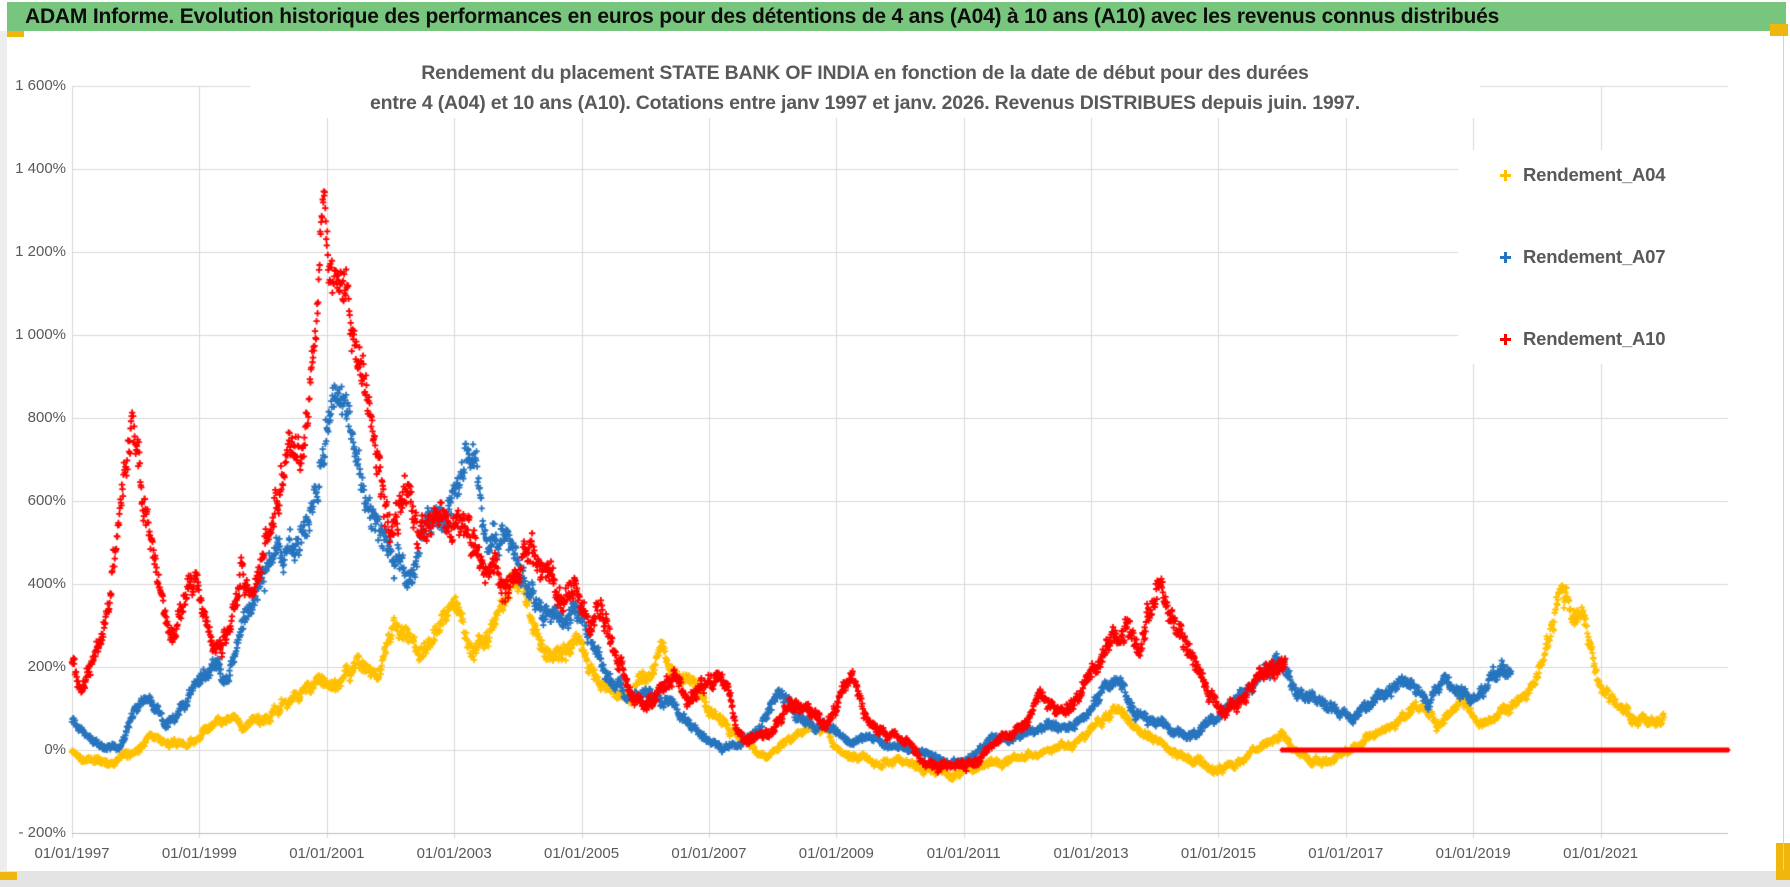 This screenshot has height=887, width=1790. I want to click on x-axis-tick-label: 01/01/1999, so click(199, 853).